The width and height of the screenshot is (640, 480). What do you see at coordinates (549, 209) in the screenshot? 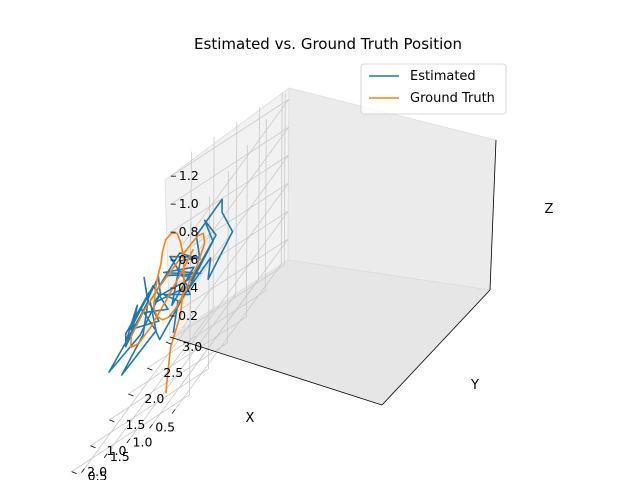
I see `z-axis-title: Z` at bounding box center [549, 209].